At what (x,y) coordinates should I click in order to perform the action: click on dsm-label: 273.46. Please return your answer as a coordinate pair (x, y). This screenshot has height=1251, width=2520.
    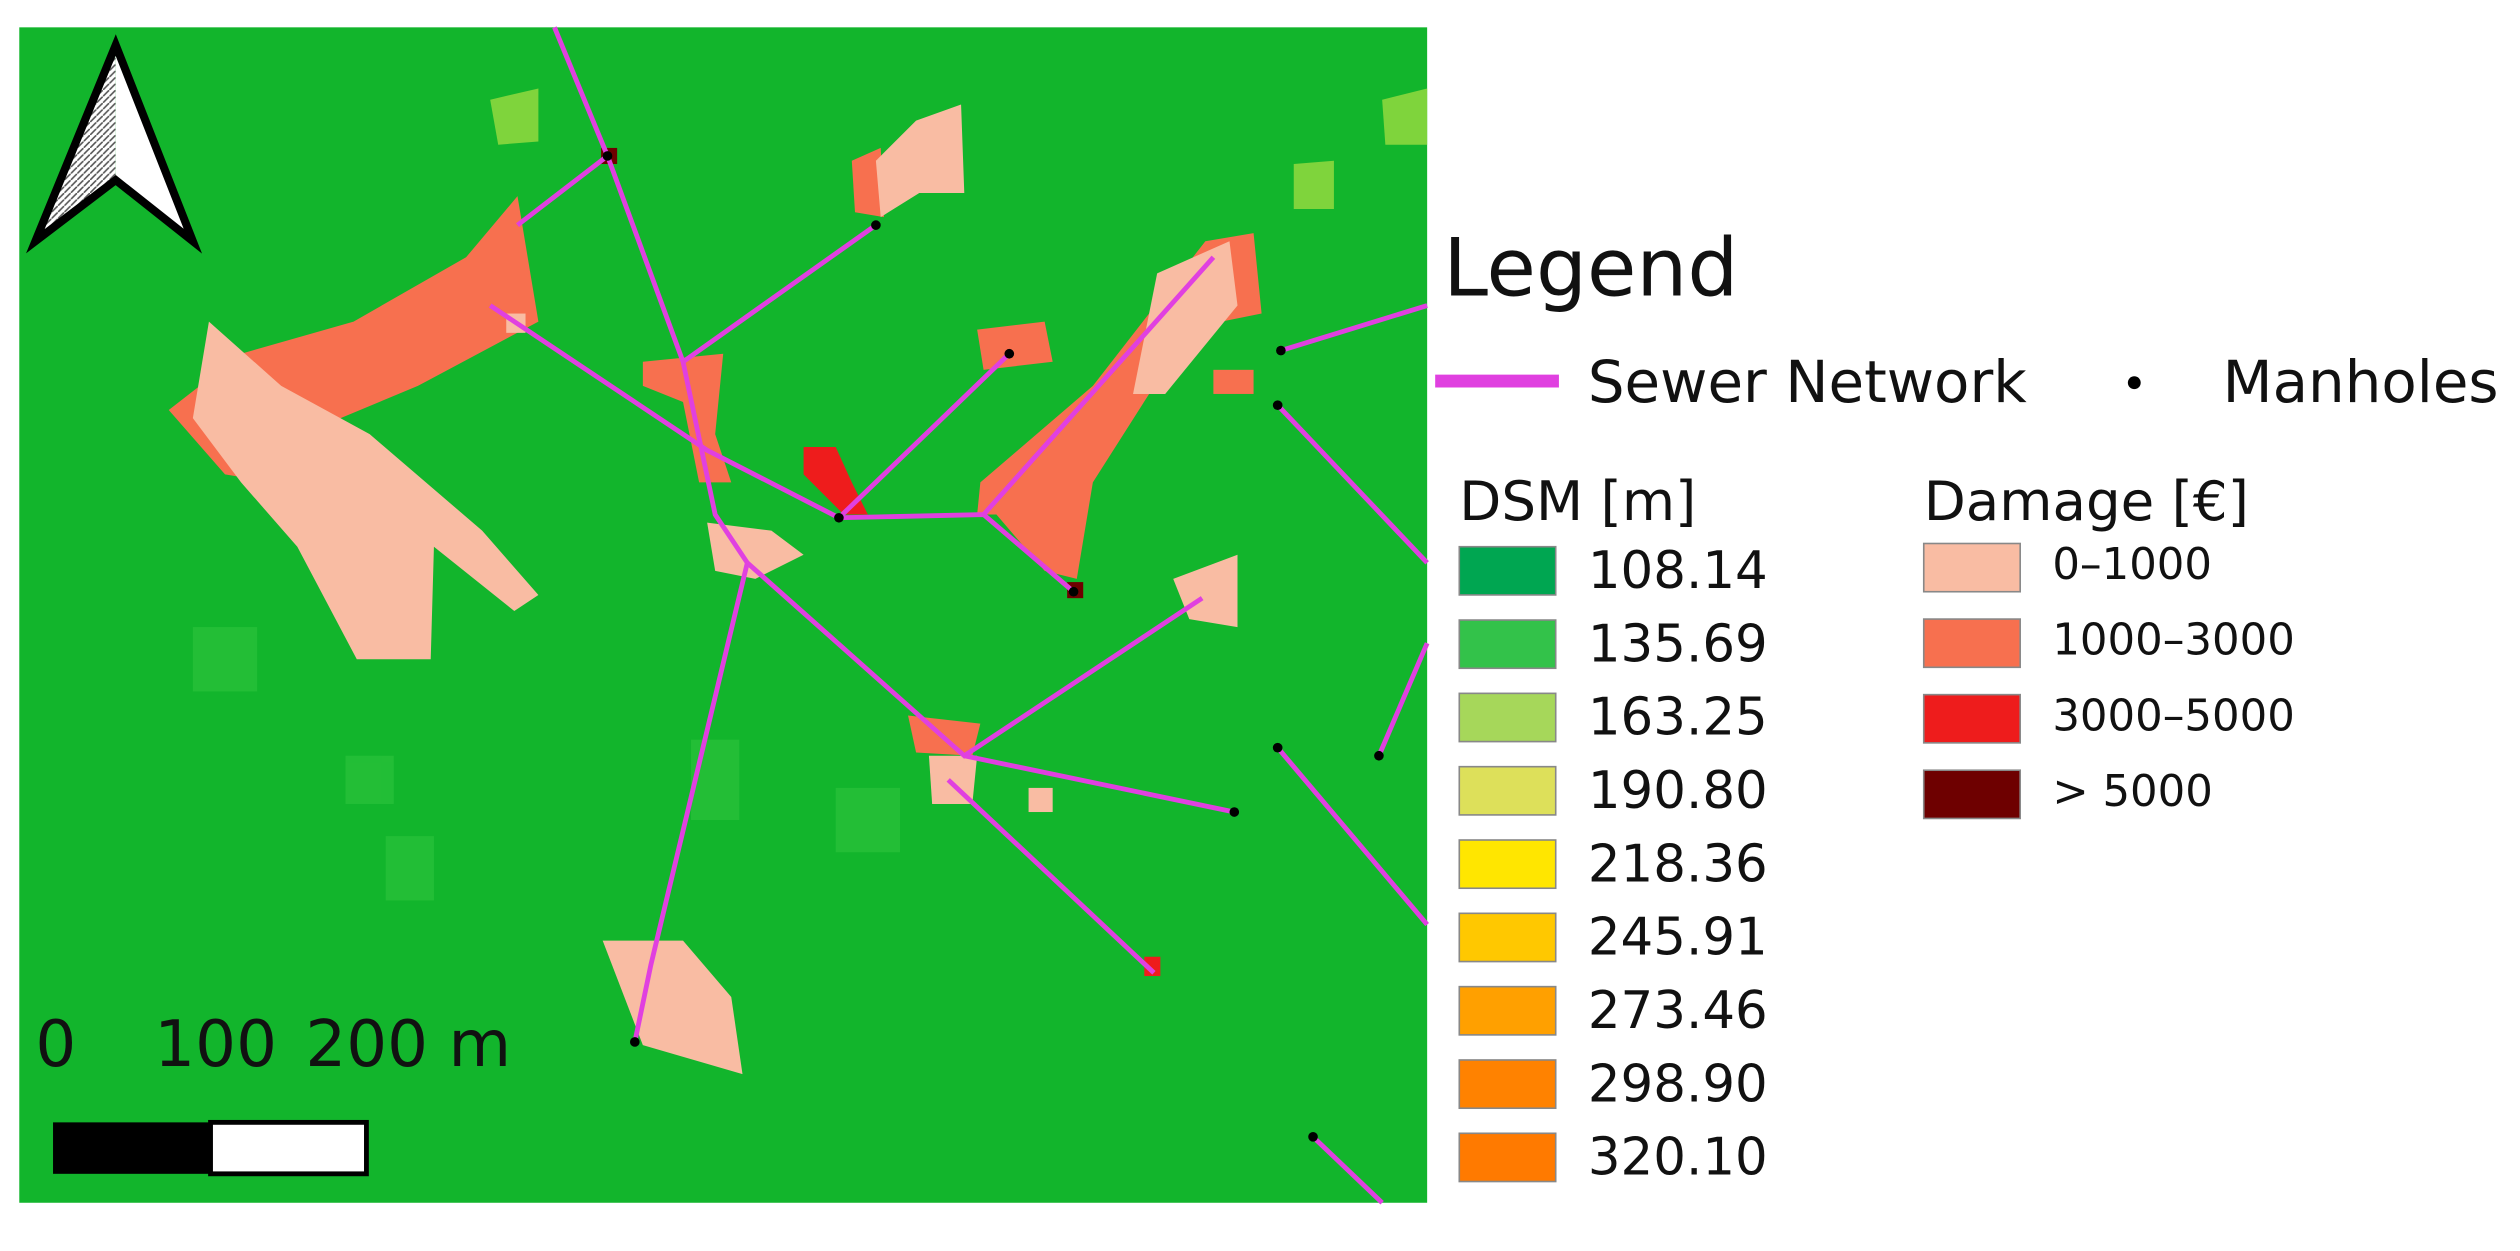
    Looking at the image, I should click on (1678, 1011).